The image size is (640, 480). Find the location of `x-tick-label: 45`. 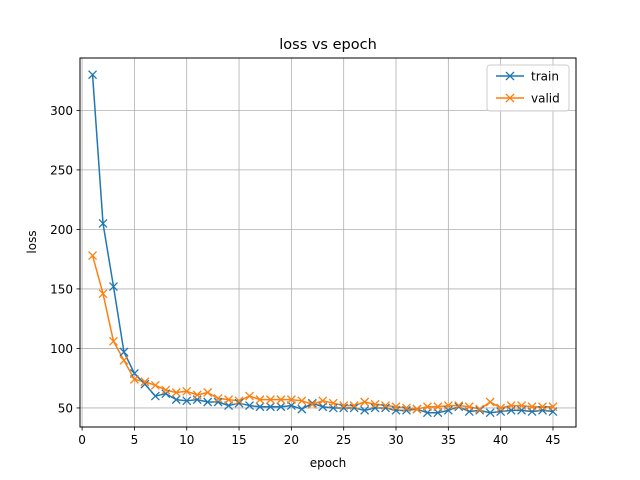

x-tick-label: 45 is located at coordinates (552, 440).